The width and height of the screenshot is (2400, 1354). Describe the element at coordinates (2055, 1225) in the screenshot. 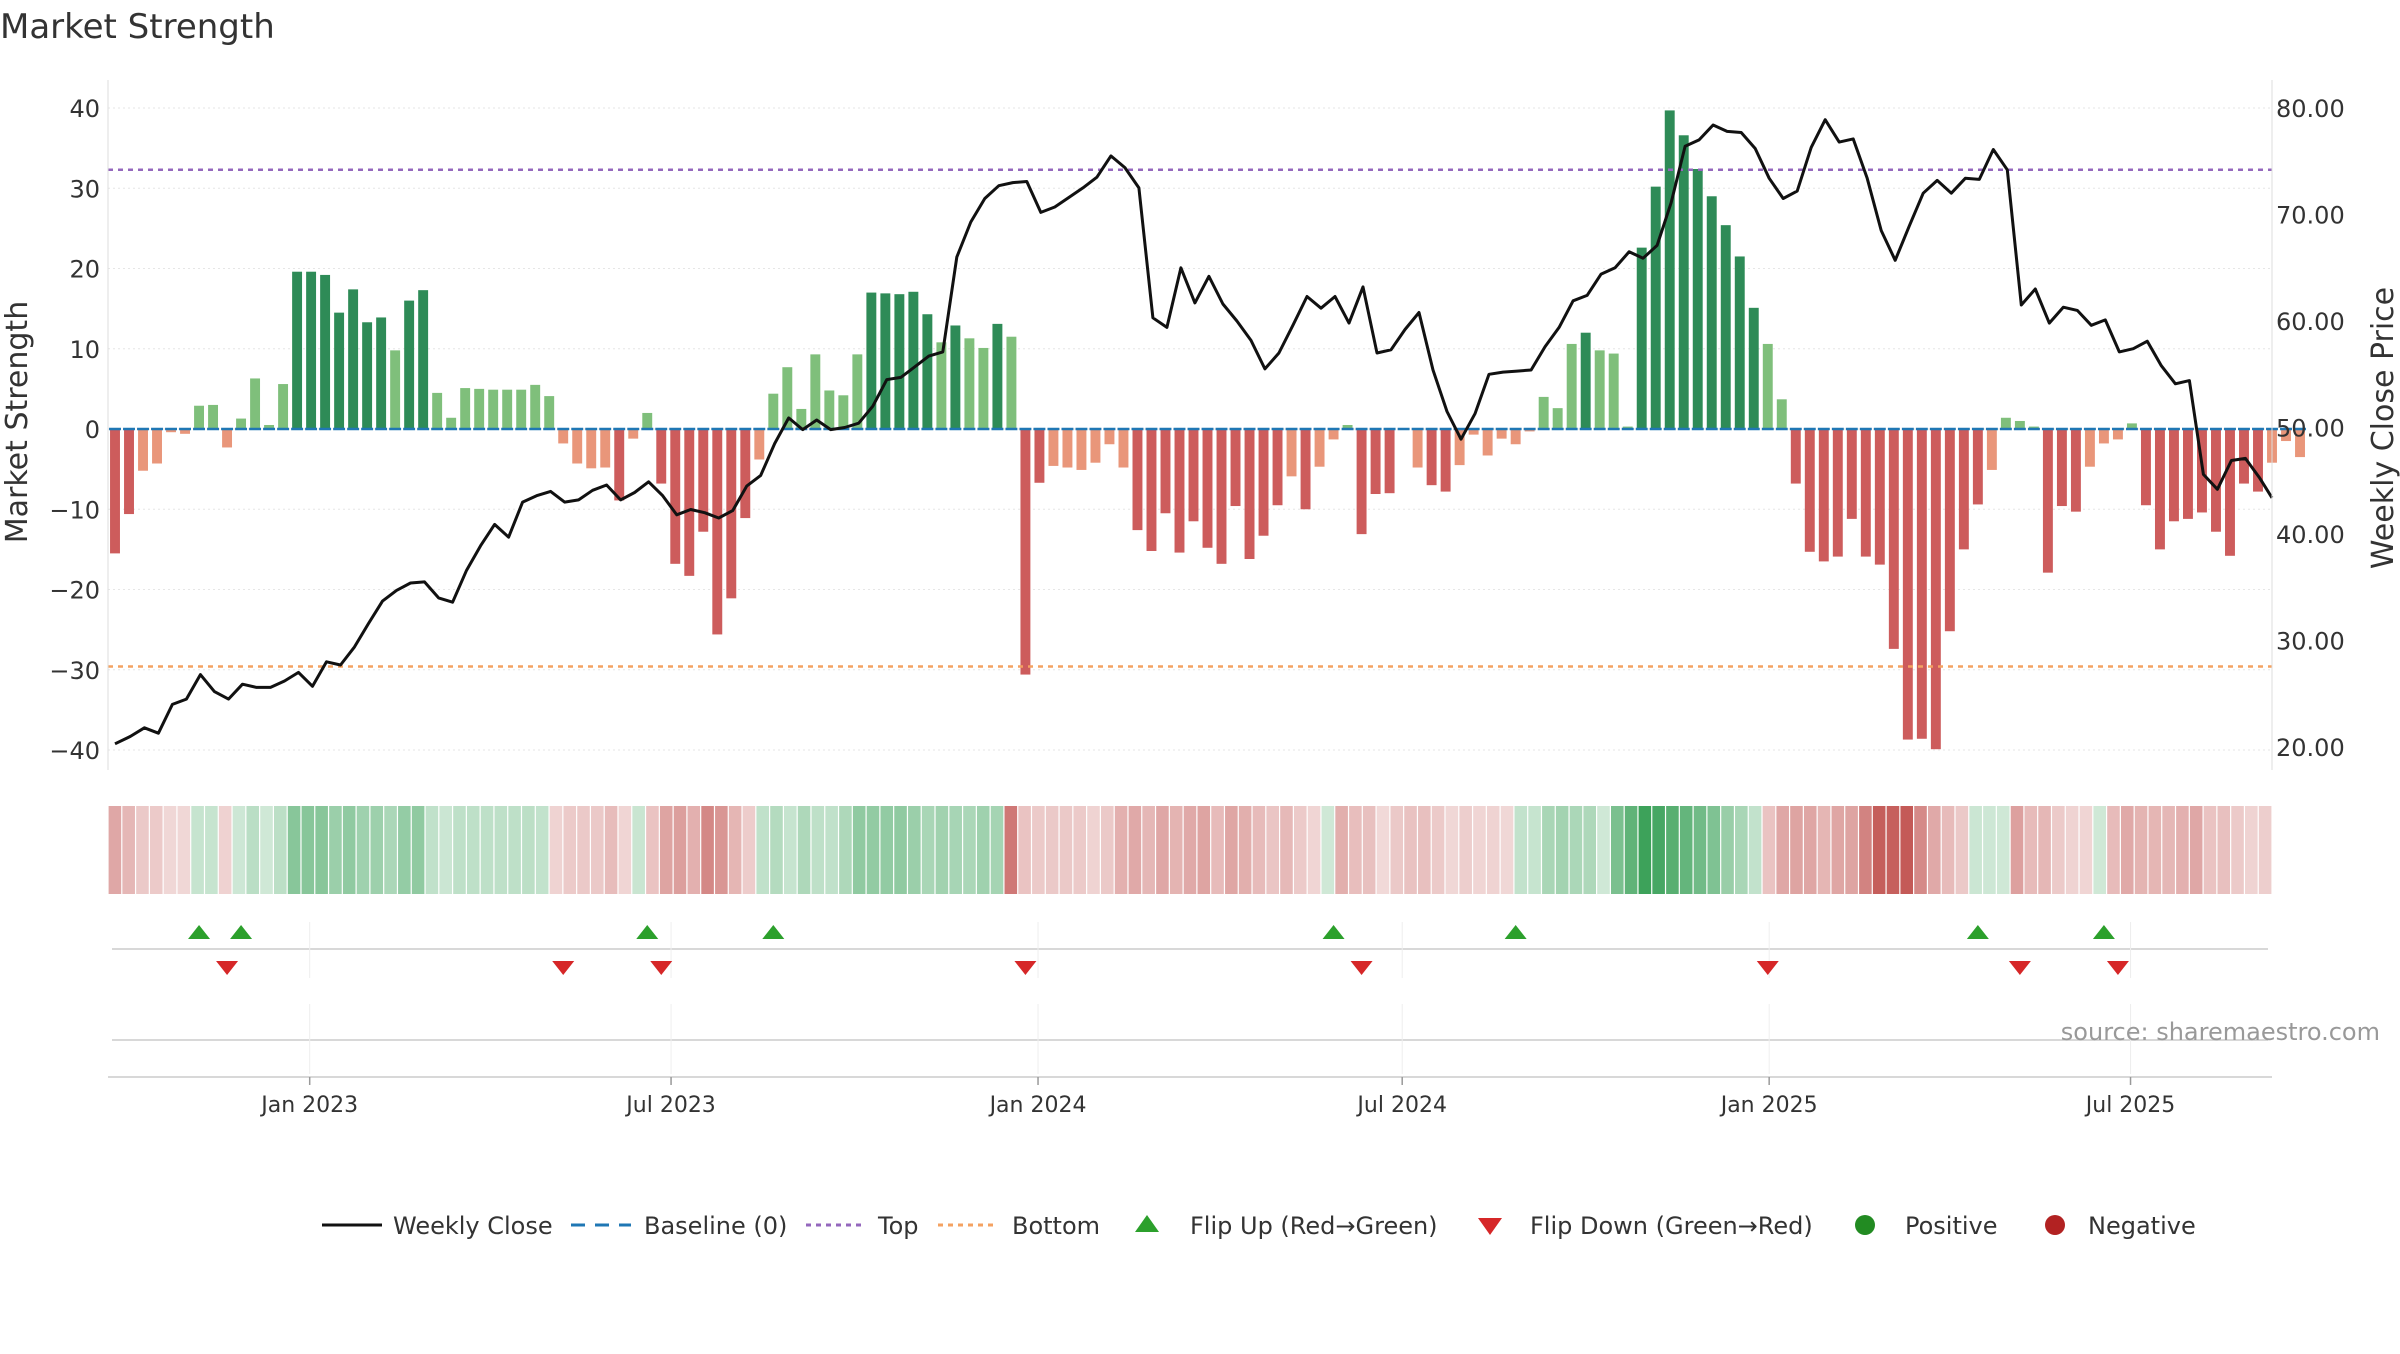

I see `legend-swatch-negative` at that location.